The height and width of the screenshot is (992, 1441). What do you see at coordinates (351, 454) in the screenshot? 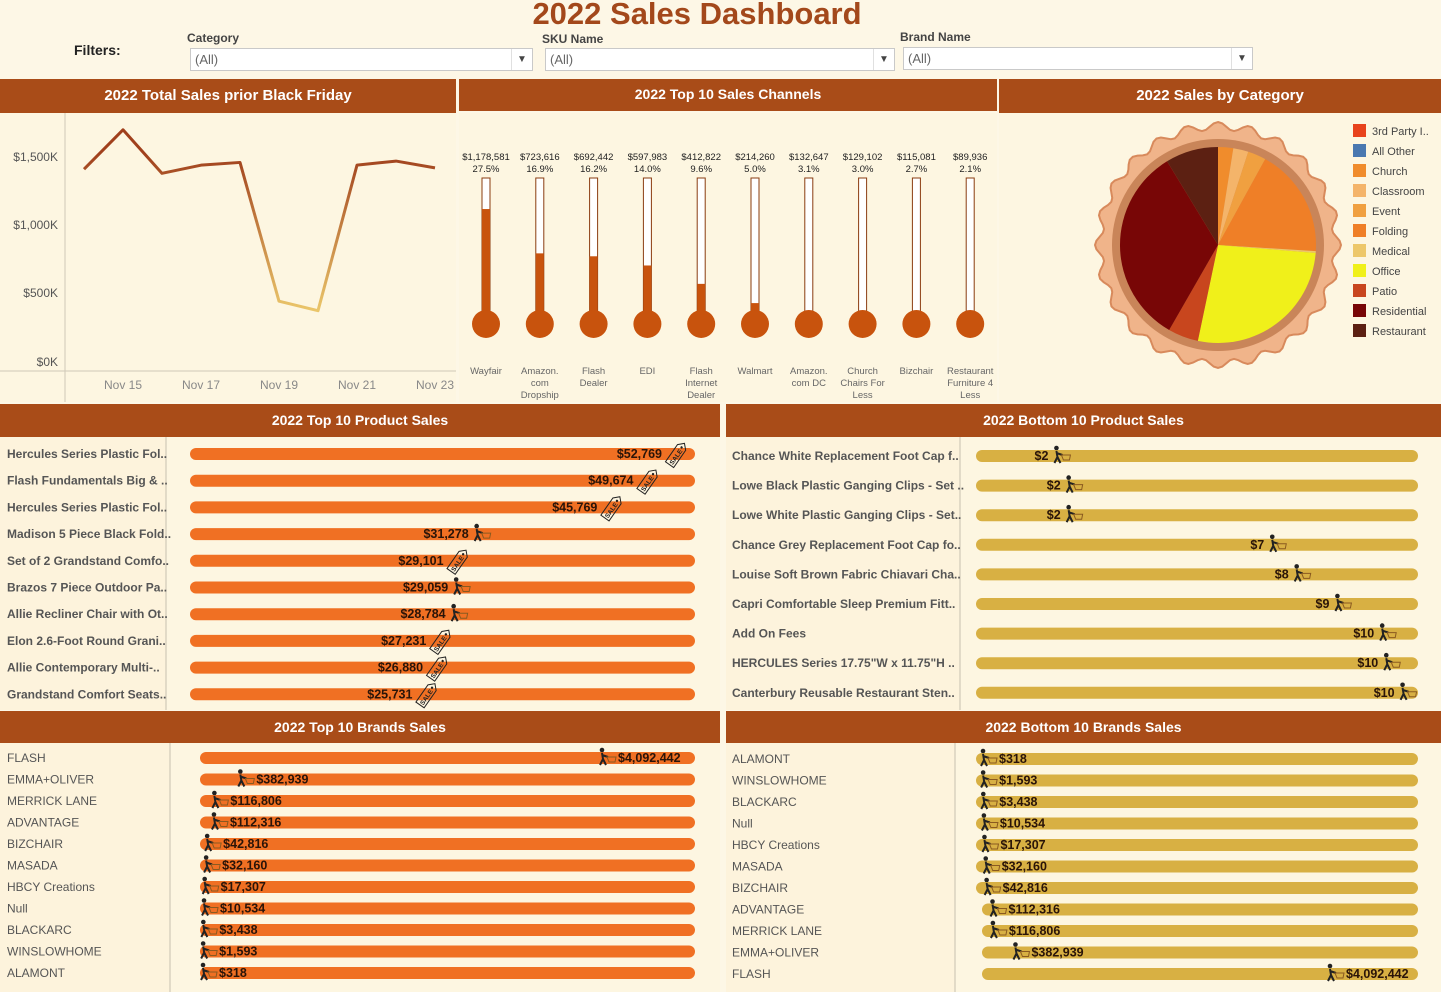
I see `bar-row: Hercules Series Plastic Fol.. SALE$52,769` at bounding box center [351, 454].